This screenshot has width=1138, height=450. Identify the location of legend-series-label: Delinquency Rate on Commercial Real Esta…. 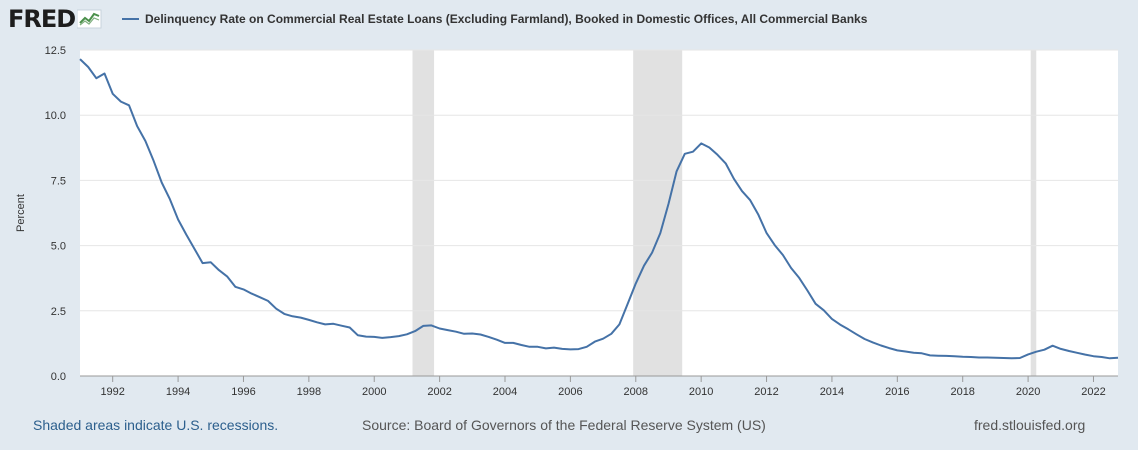
(506, 19).